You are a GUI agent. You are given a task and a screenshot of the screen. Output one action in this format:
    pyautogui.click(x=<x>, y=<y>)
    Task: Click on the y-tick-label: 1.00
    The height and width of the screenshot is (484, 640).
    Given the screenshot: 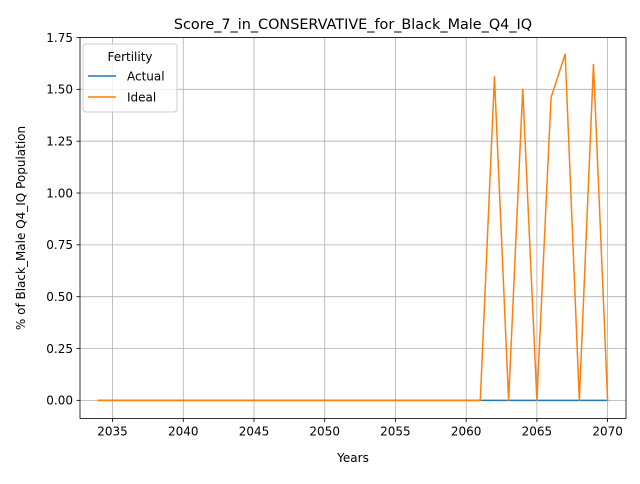 What is the action you would take?
    pyautogui.click(x=59, y=193)
    